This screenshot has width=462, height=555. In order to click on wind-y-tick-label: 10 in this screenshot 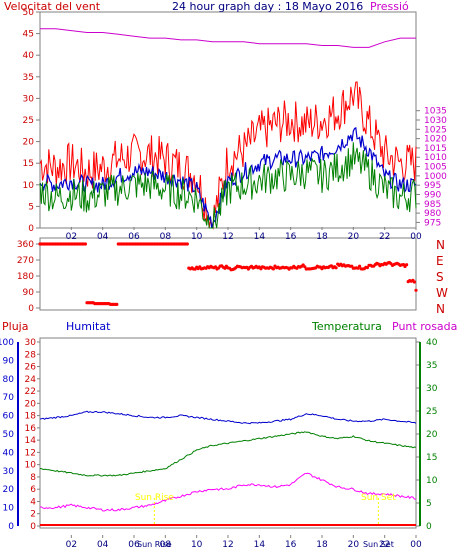, I will do `click(29, 186)`.